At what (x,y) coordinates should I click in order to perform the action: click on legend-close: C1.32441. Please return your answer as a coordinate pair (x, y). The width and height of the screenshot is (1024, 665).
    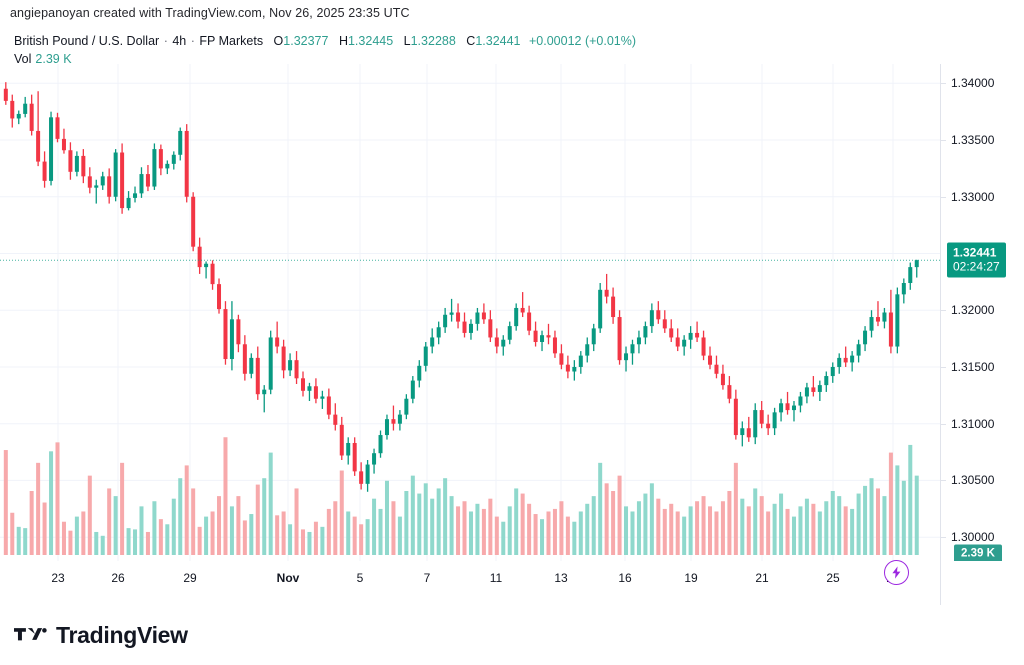
    Looking at the image, I should click on (493, 41).